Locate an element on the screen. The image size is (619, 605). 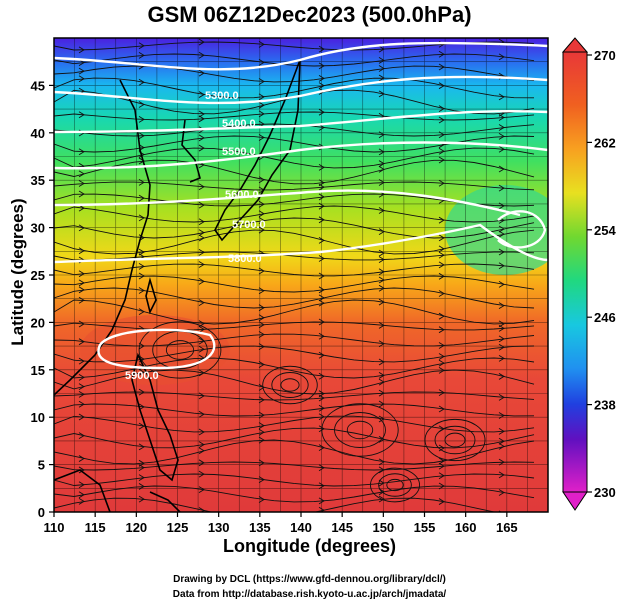
x-tick-label: 125 is located at coordinates (178, 527).